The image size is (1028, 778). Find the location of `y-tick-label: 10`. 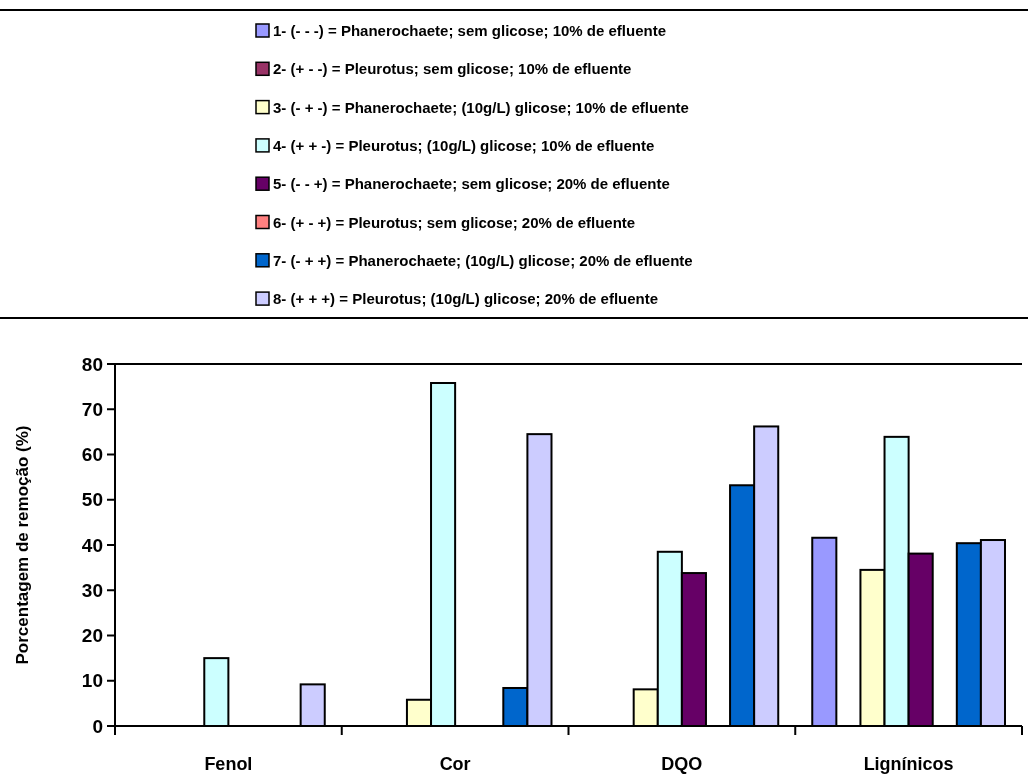

y-tick-label: 10 is located at coordinates (92, 681).